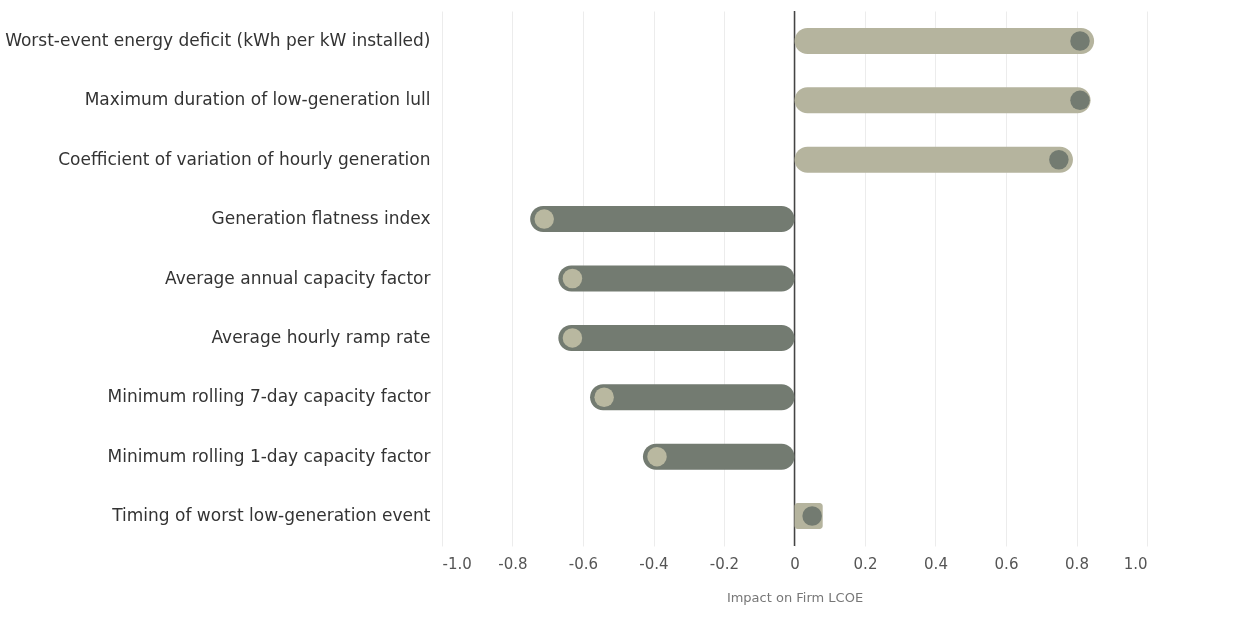 The width and height of the screenshot is (1233, 634). What do you see at coordinates (795, 563) in the screenshot?
I see `x-tick-label: 0` at bounding box center [795, 563].